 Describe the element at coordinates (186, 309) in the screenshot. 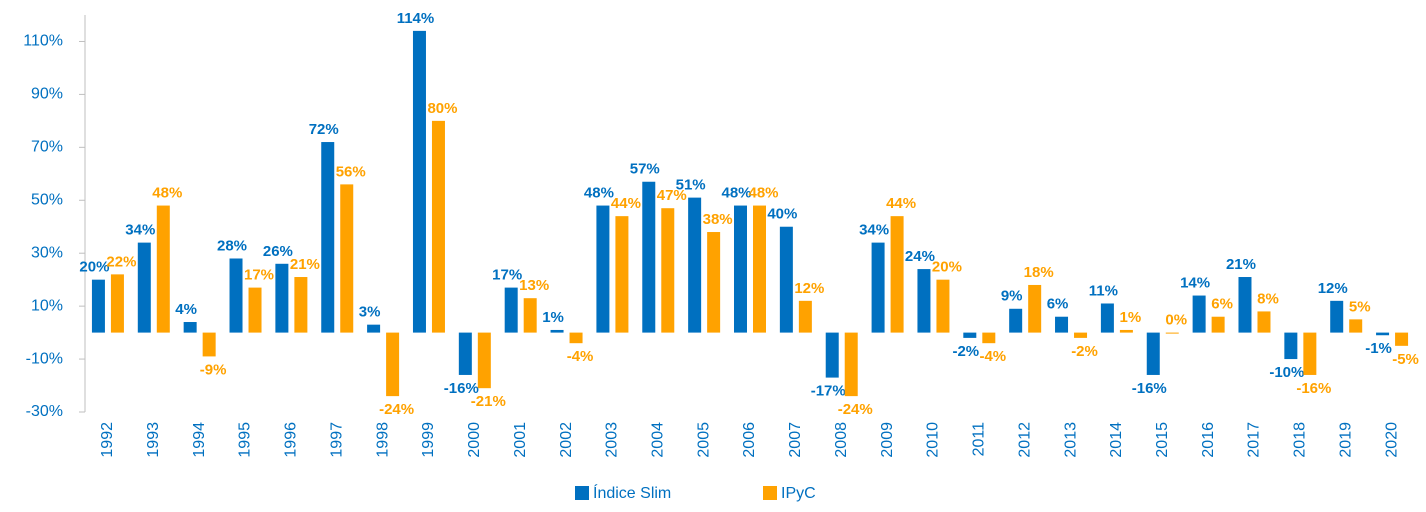

I see `value-label: 4%` at that location.